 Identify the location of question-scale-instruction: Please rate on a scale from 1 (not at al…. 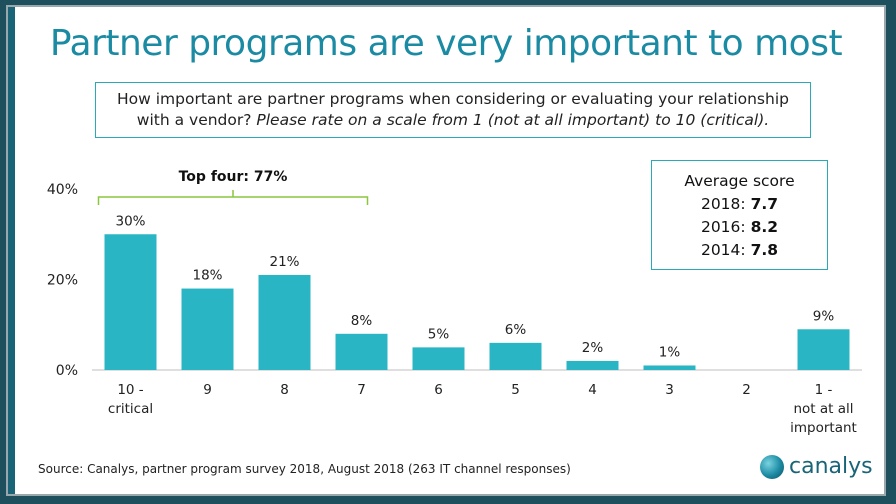
(513, 120).